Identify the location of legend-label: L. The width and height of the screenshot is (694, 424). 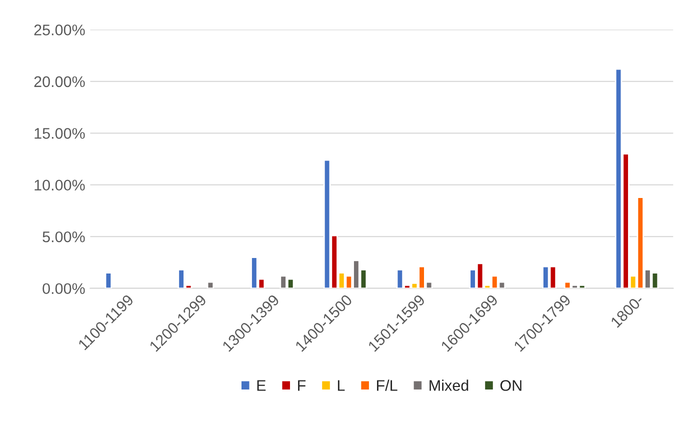
(341, 385).